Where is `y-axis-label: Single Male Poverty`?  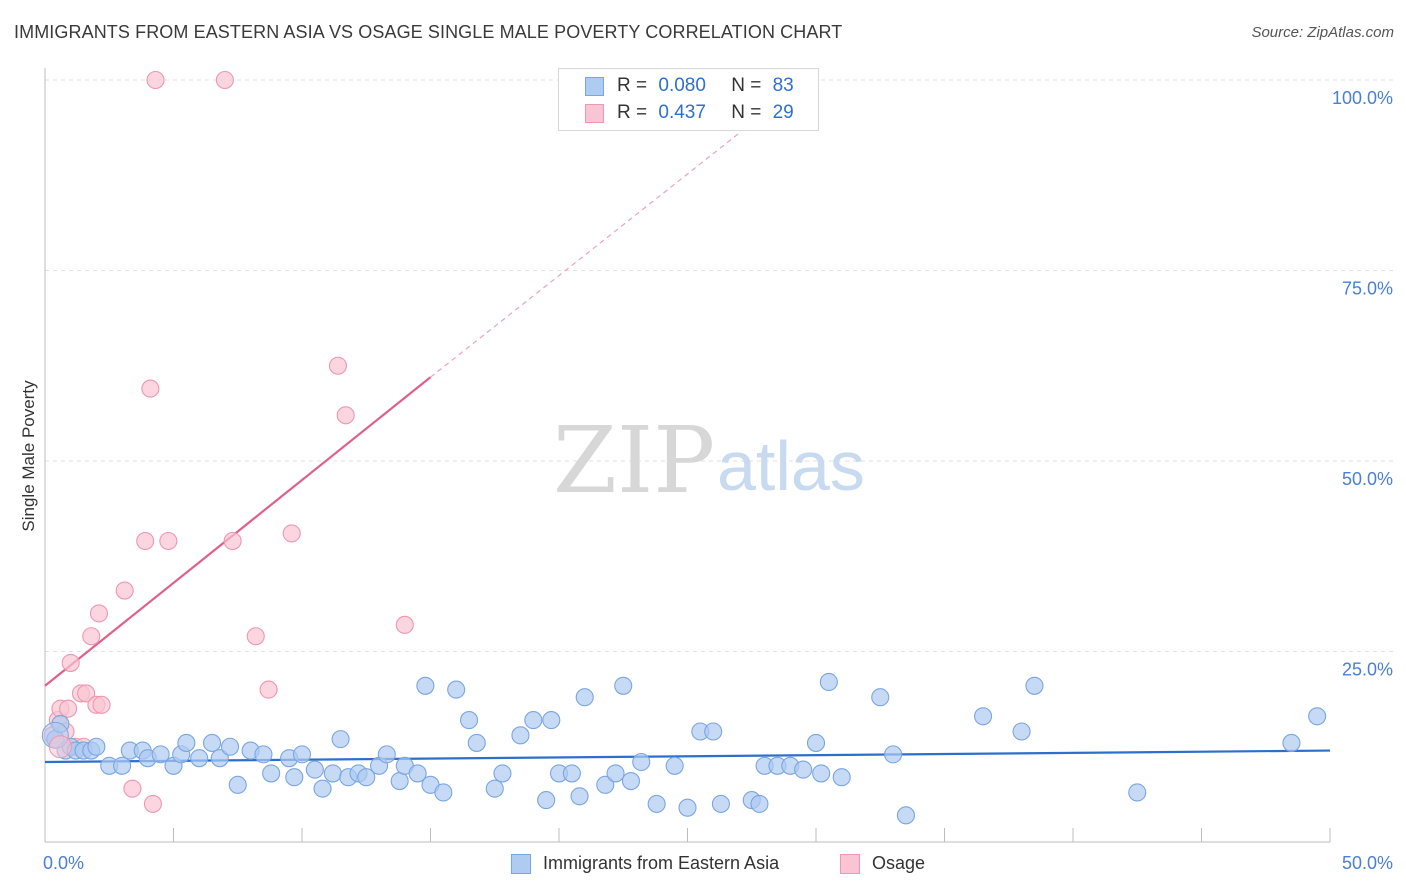 y-axis-label: Single Male Poverty is located at coordinates (28, 456).